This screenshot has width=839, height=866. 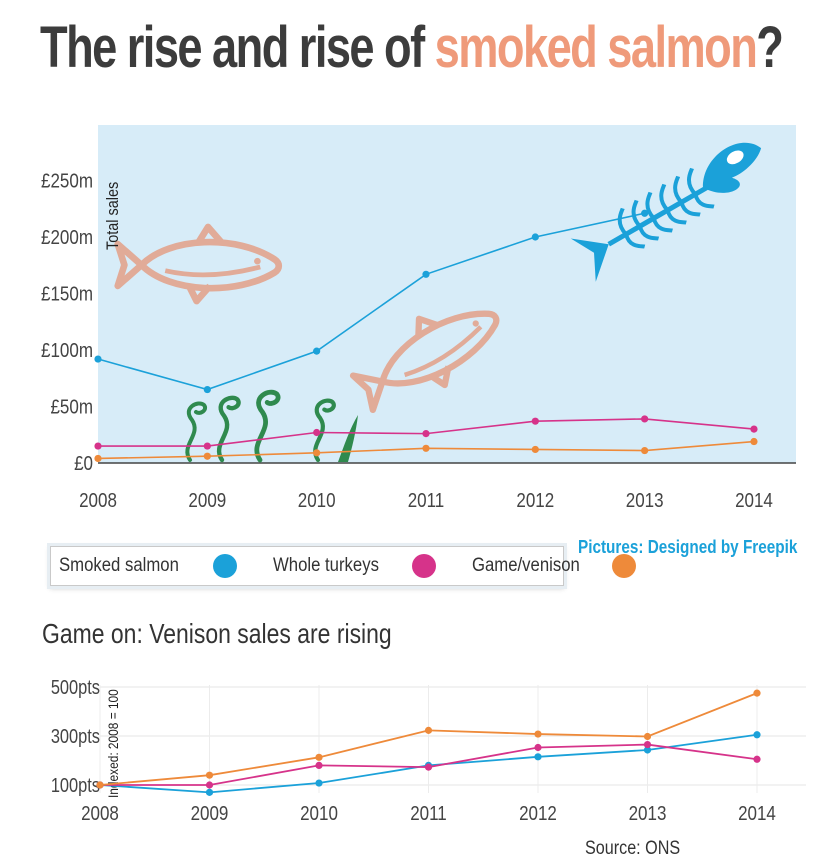 I want to click on legend-item-game-venison: Game/venison, so click(x=554, y=566).